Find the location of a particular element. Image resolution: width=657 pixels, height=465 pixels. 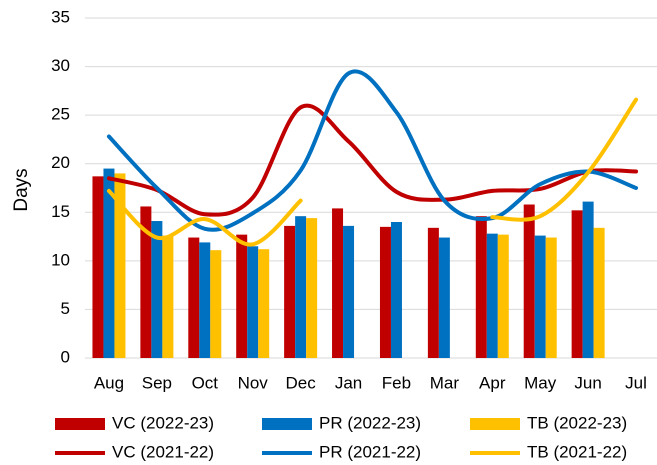

x-tick-label: Feb is located at coordinates (396, 382).